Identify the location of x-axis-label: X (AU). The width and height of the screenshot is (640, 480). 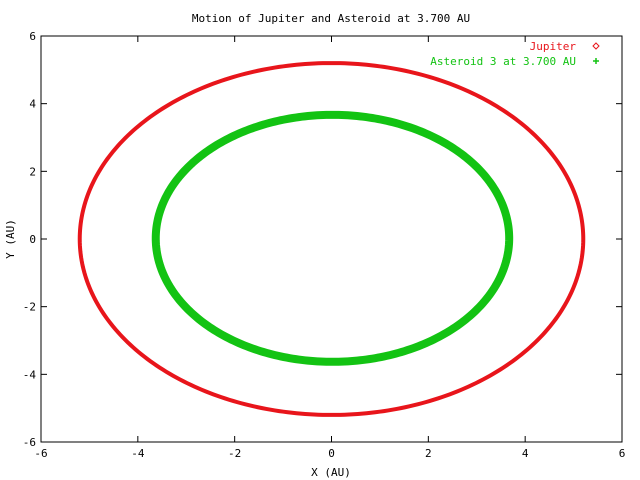
(331, 472).